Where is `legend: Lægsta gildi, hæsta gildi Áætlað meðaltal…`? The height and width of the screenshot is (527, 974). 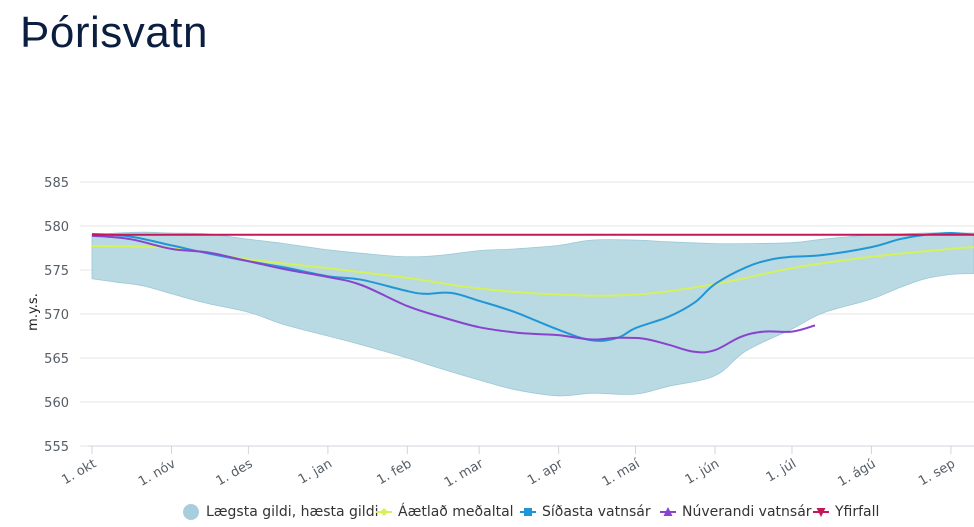 legend: Lægsta gildi, hæsta gildi Áætlað meðaltal… is located at coordinates (487, 512).